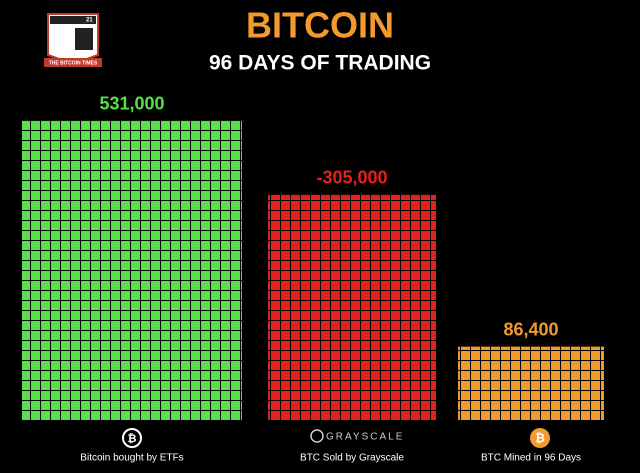 The height and width of the screenshot is (473, 640). What do you see at coordinates (320, 25) in the screenshot?
I see `chart-title: BITCOIN` at bounding box center [320, 25].